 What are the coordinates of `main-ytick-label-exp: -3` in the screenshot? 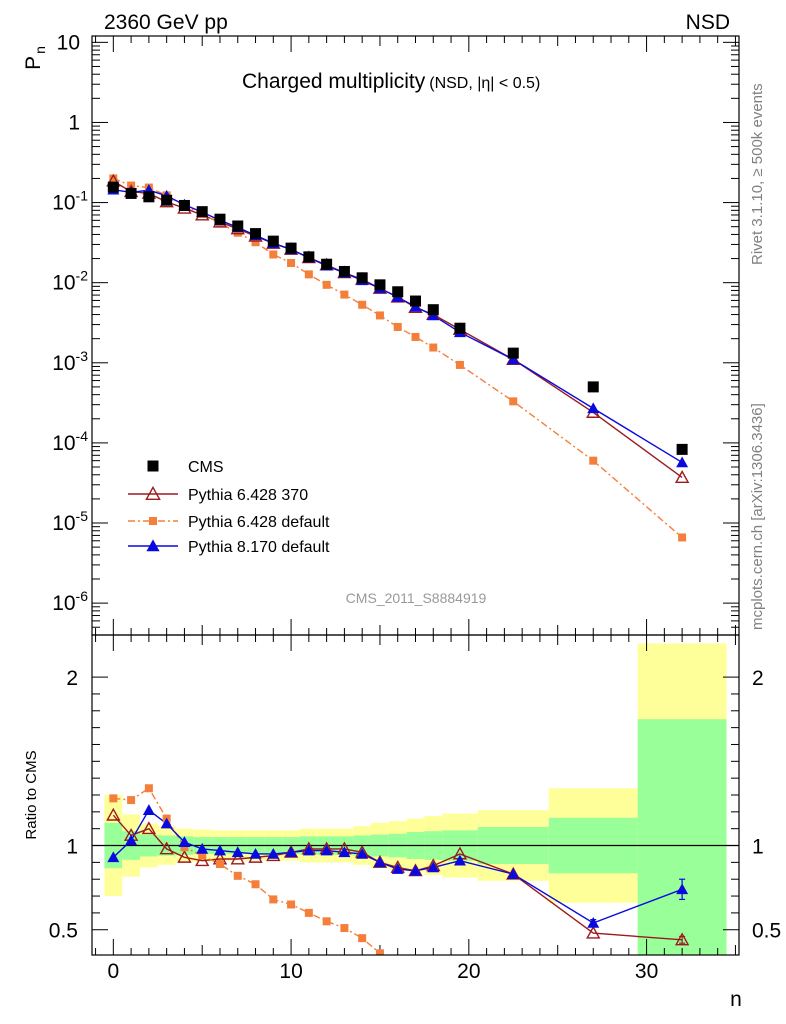 It's located at (82, 356).